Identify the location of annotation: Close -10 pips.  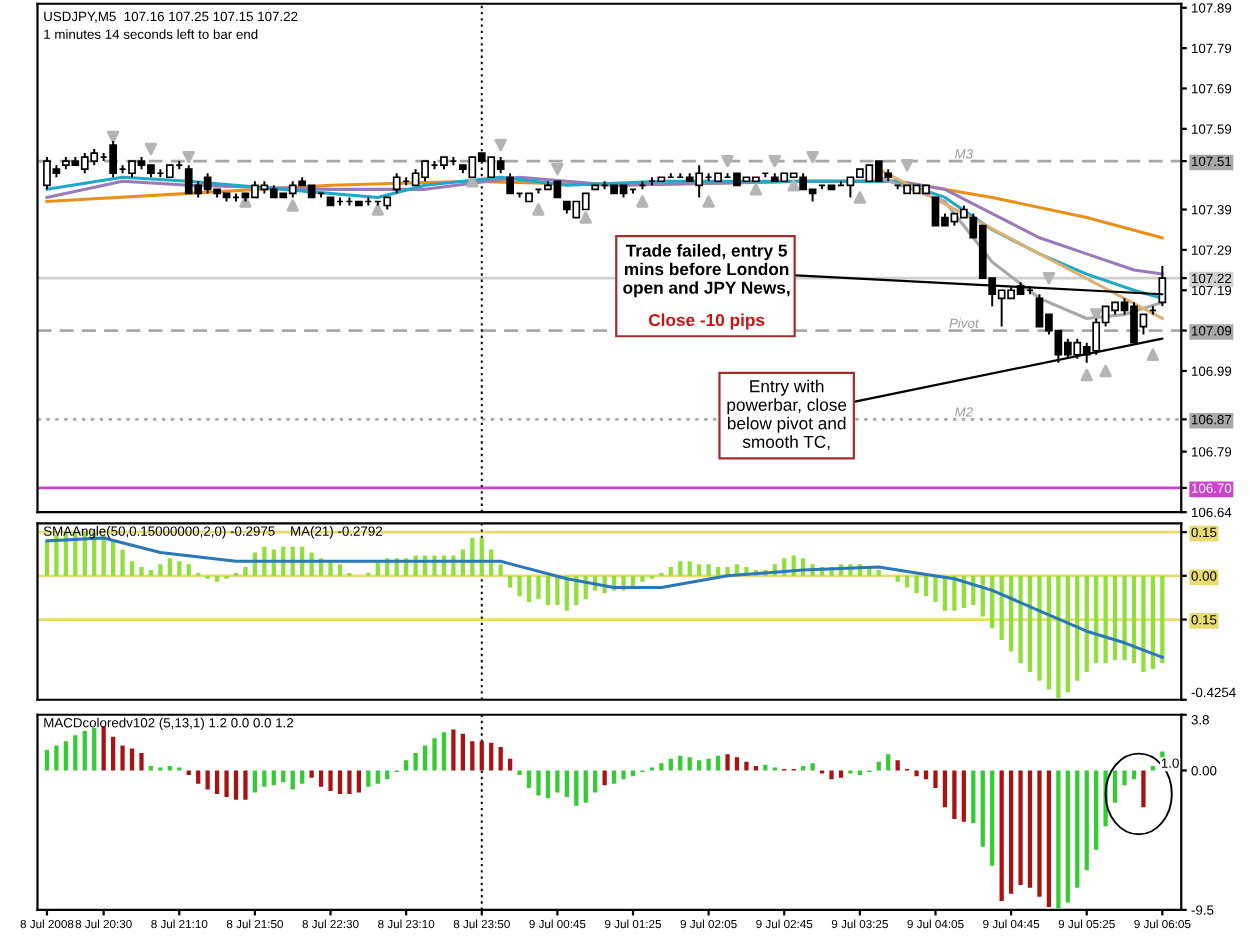
(706, 321).